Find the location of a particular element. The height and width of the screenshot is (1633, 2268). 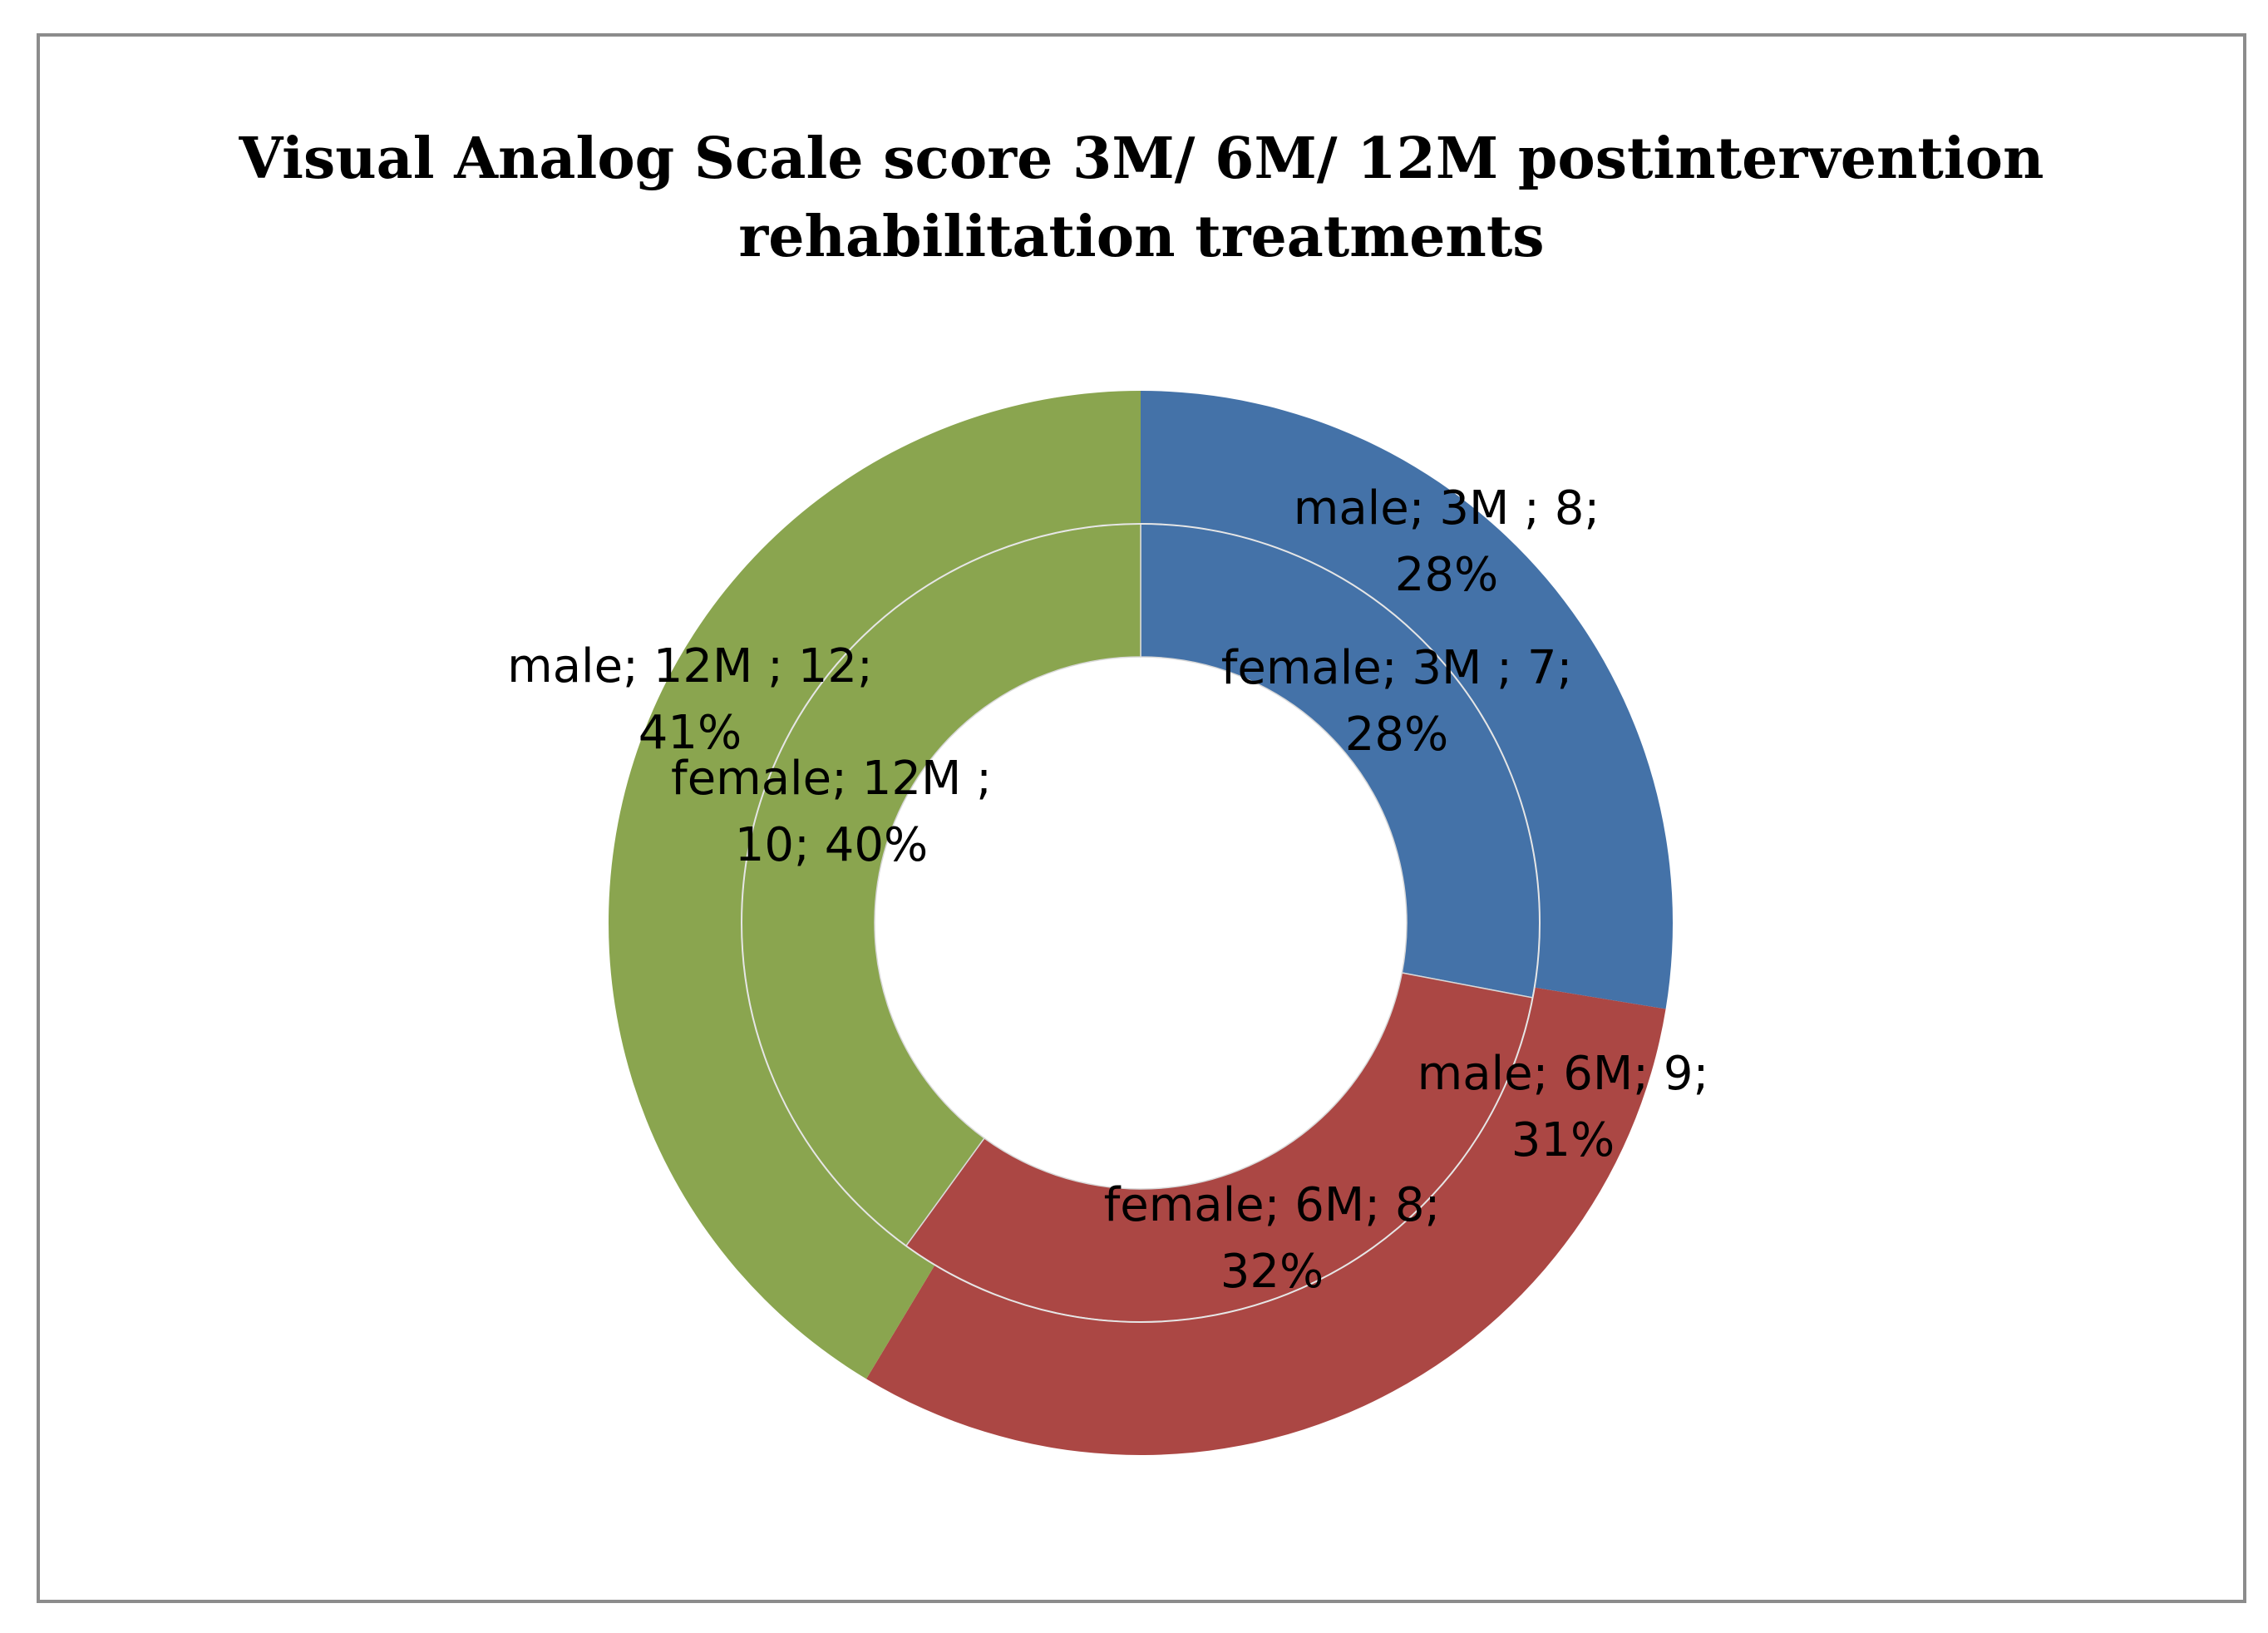

data-label-male-12M: male; 12M ; 12; 41% is located at coordinates (690, 699).